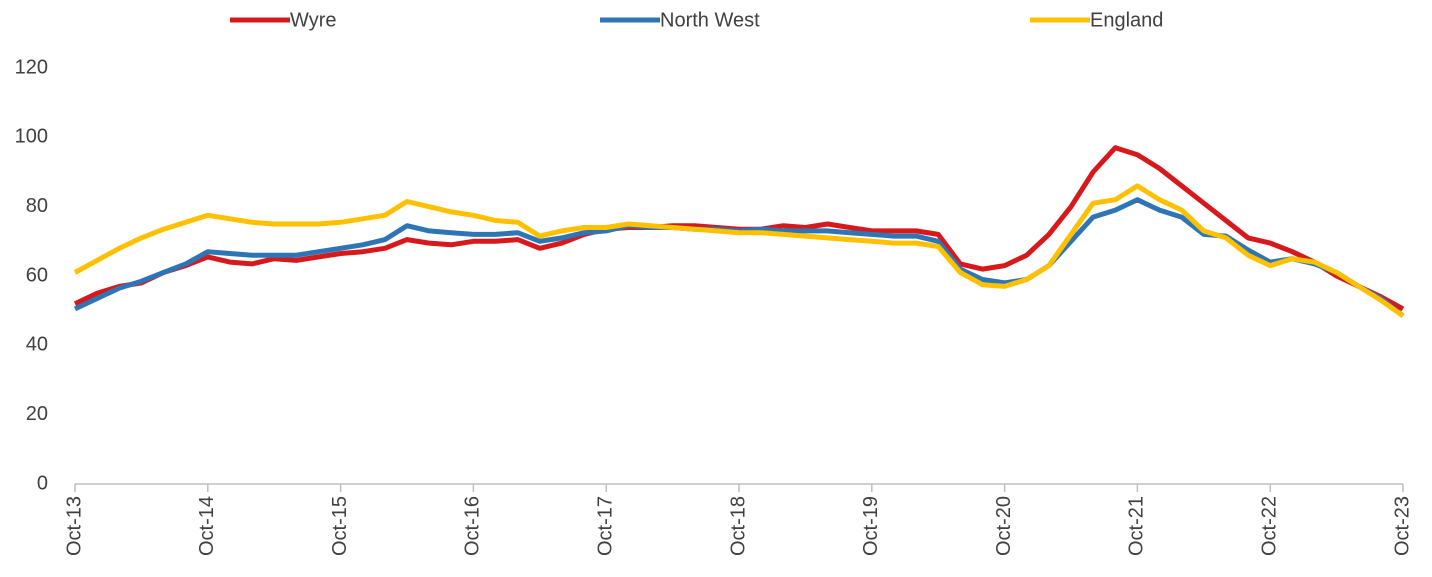 The width and height of the screenshot is (1432, 577). What do you see at coordinates (738, 526) in the screenshot?
I see `x-tick-label: Oct-18` at bounding box center [738, 526].